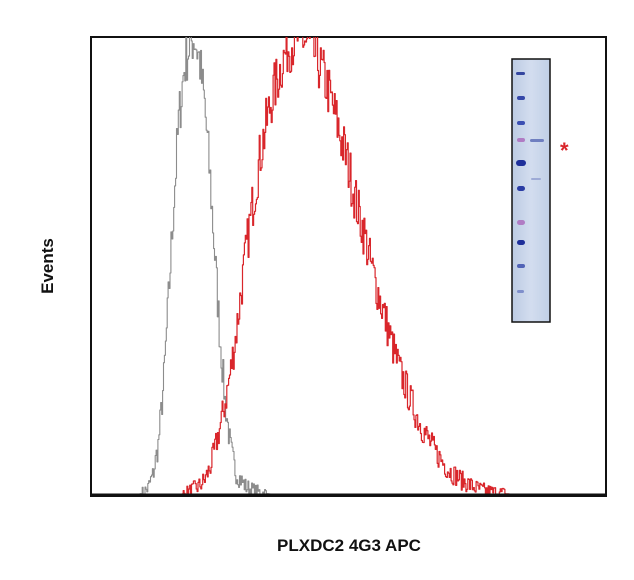 The image size is (634, 580). What do you see at coordinates (521, 182) in the screenshot?
I see `blot-marker-lane` at bounding box center [521, 182].